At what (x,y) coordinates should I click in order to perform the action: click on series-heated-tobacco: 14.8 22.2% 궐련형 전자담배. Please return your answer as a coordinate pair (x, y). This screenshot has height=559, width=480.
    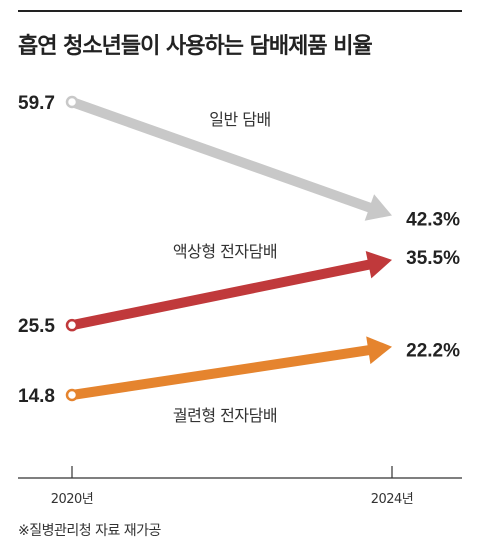
    Looking at the image, I should click on (239, 380).